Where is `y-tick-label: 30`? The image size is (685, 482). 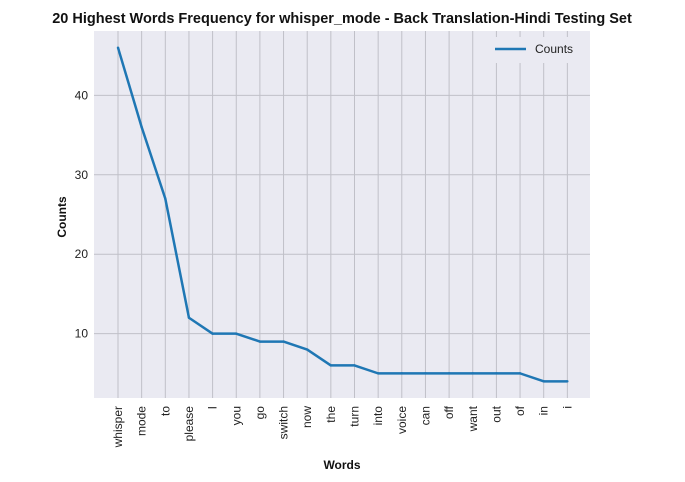
y-tick-label: 30 is located at coordinates (82, 175).